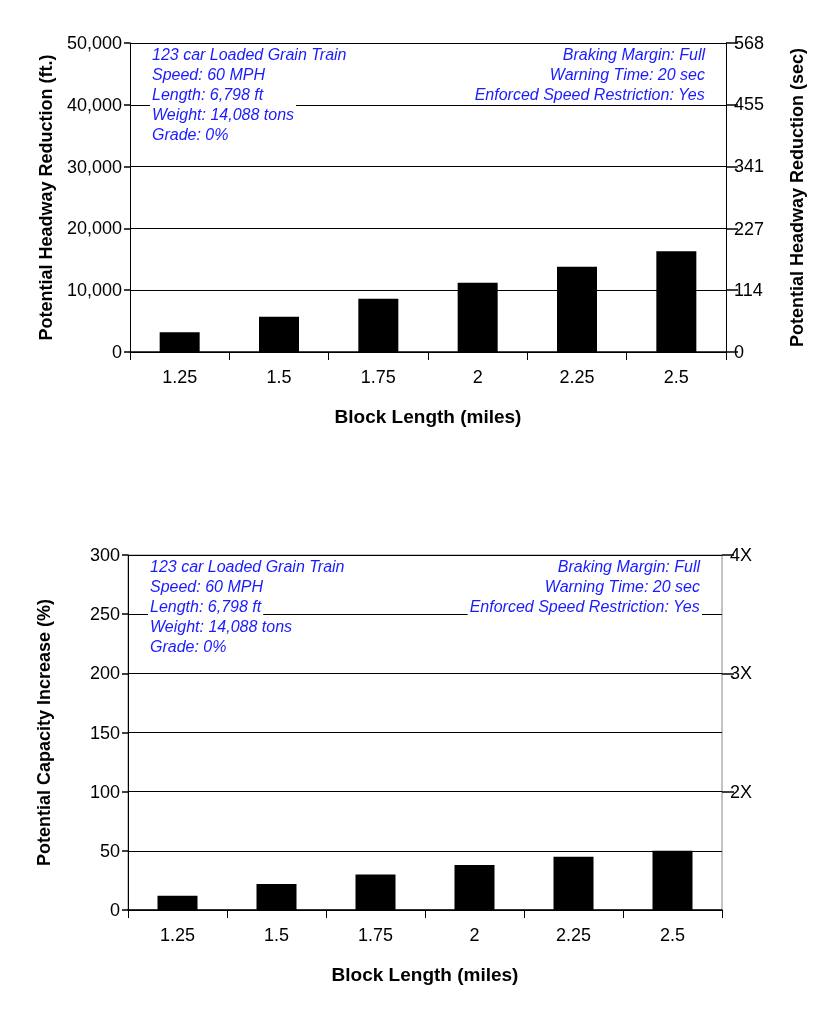 The image size is (814, 1009). Describe the element at coordinates (739, 352) in the screenshot. I see `y2-tick-label: 0` at that location.